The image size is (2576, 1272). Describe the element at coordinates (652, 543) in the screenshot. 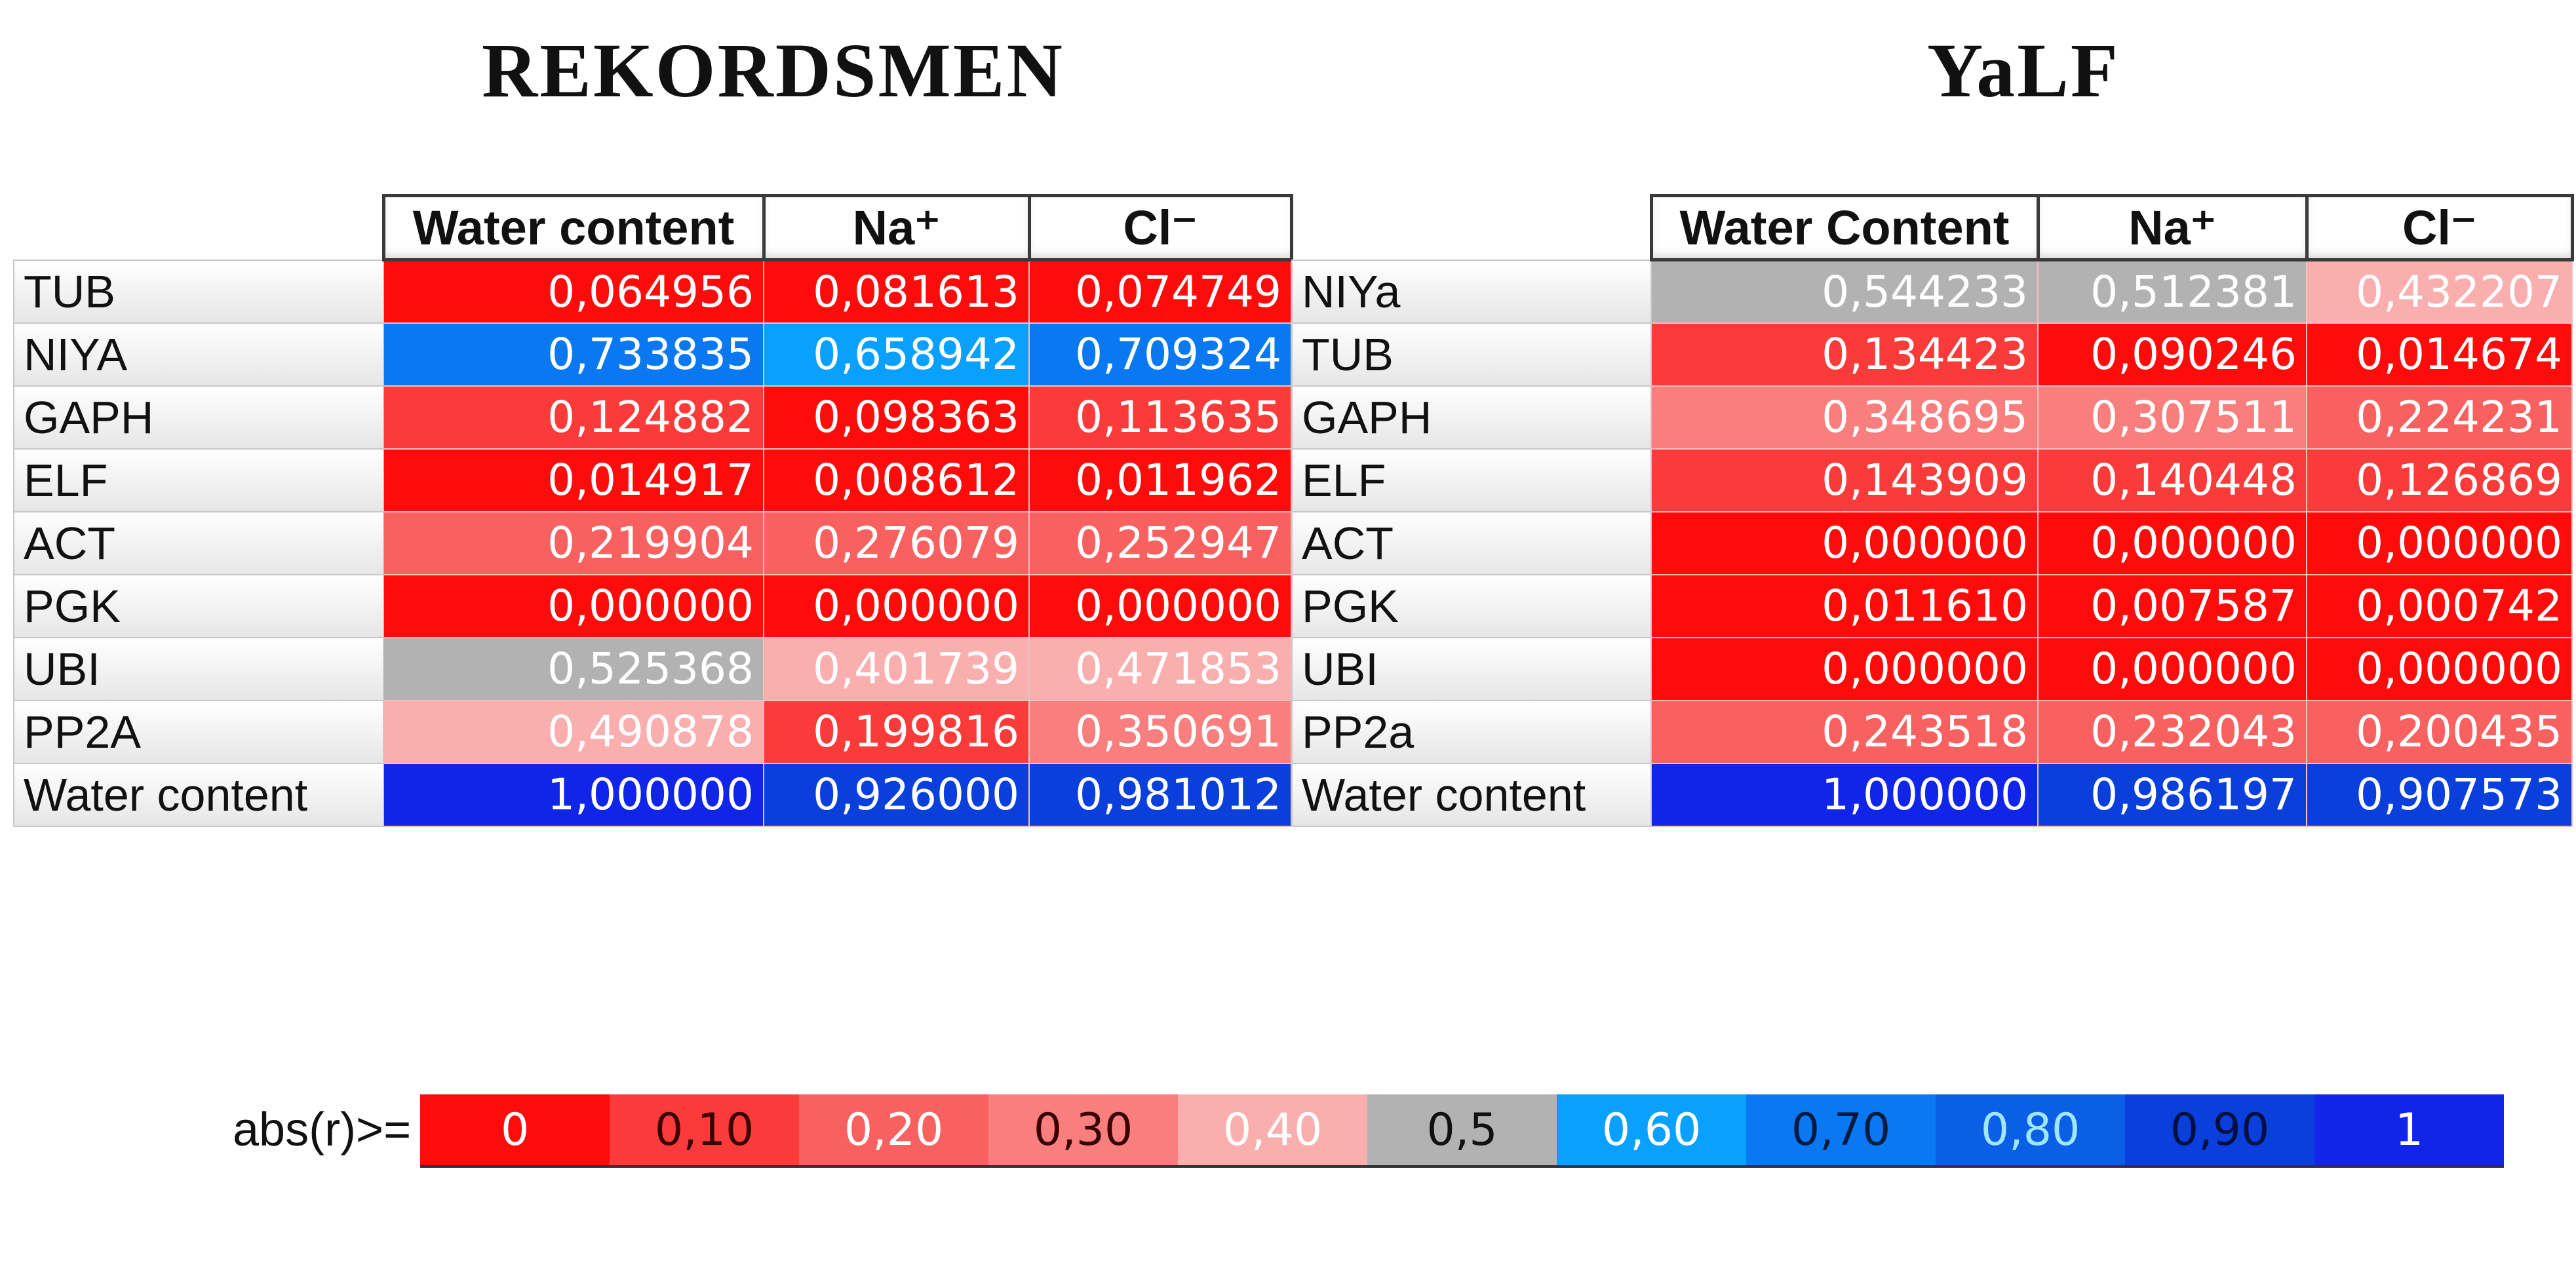

I see `table-row: ACT 0,219904 0,276079 0,252947` at that location.